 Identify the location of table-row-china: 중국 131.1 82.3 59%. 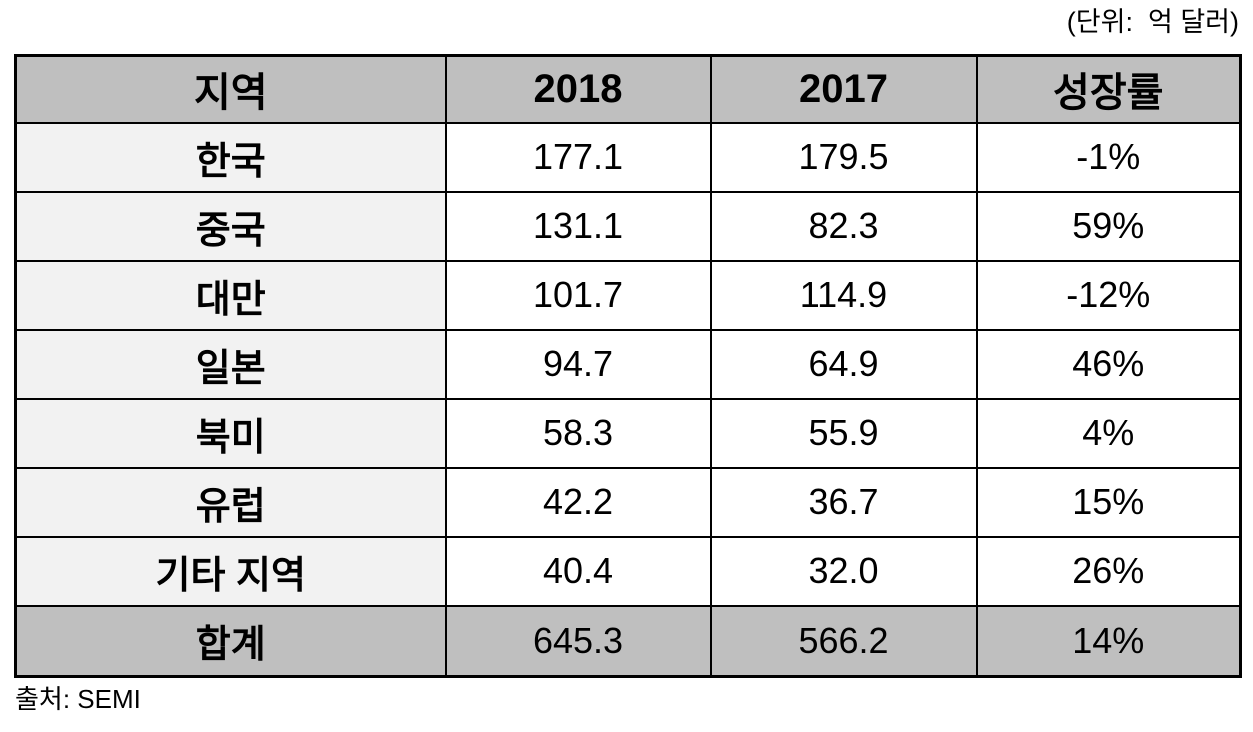
(628, 226).